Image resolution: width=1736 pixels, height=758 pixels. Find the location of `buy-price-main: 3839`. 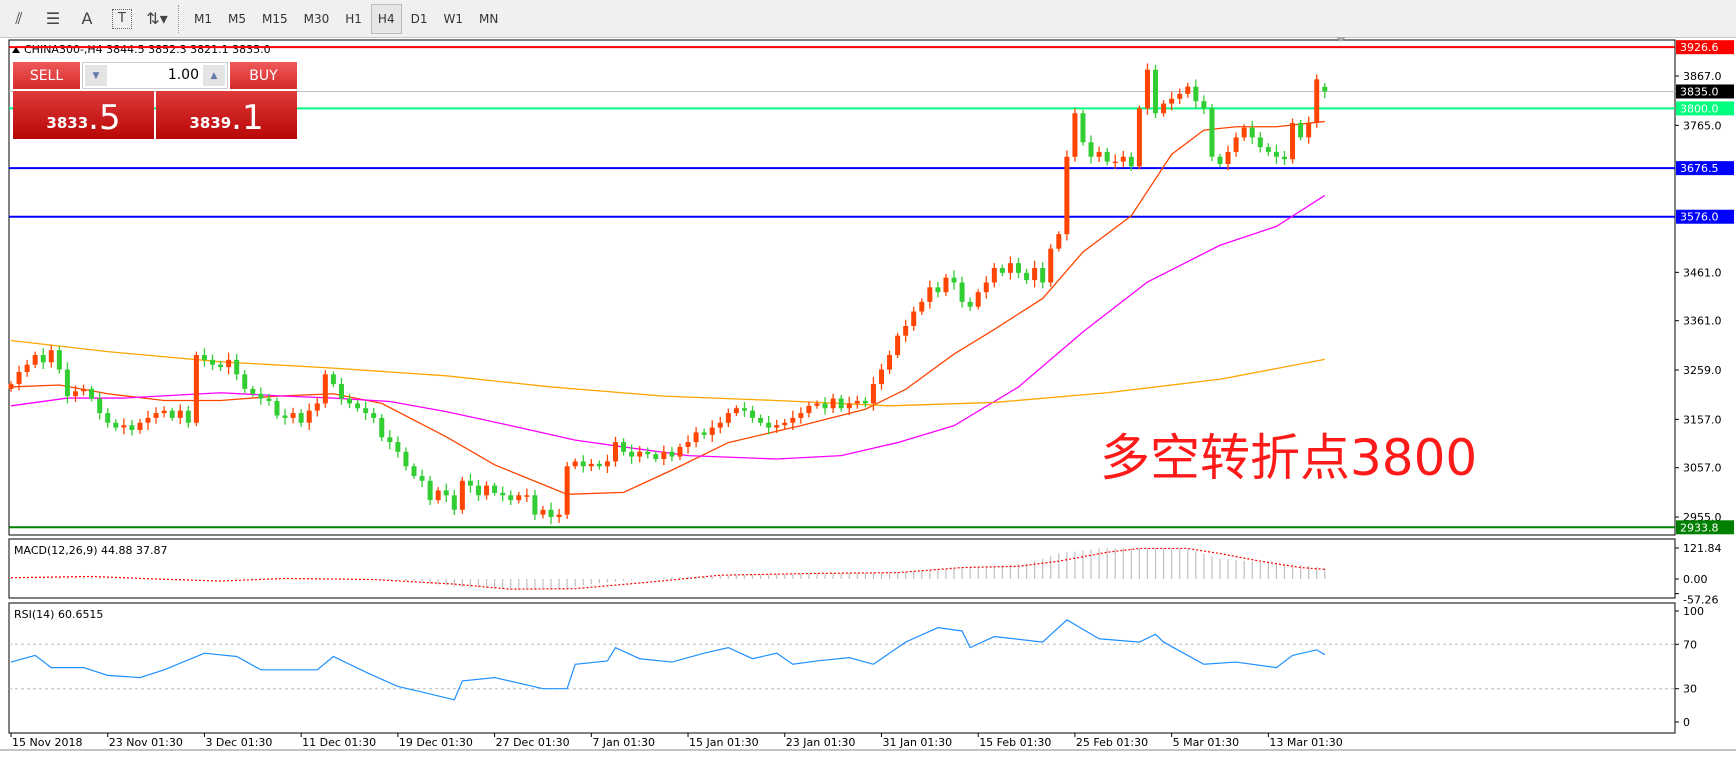

buy-price-main: 3839 is located at coordinates (210, 123).